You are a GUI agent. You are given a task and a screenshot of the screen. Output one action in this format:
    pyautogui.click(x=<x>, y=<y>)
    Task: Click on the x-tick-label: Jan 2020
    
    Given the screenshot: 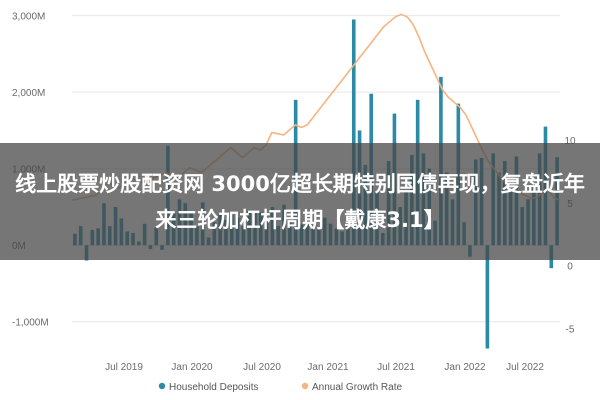 What is the action you would take?
    pyautogui.click(x=192, y=367)
    